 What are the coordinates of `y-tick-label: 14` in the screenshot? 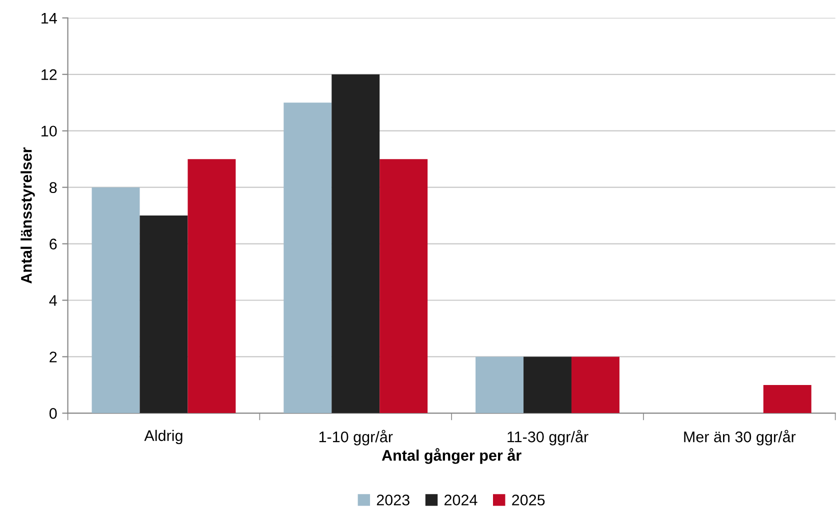 It's located at (49, 18).